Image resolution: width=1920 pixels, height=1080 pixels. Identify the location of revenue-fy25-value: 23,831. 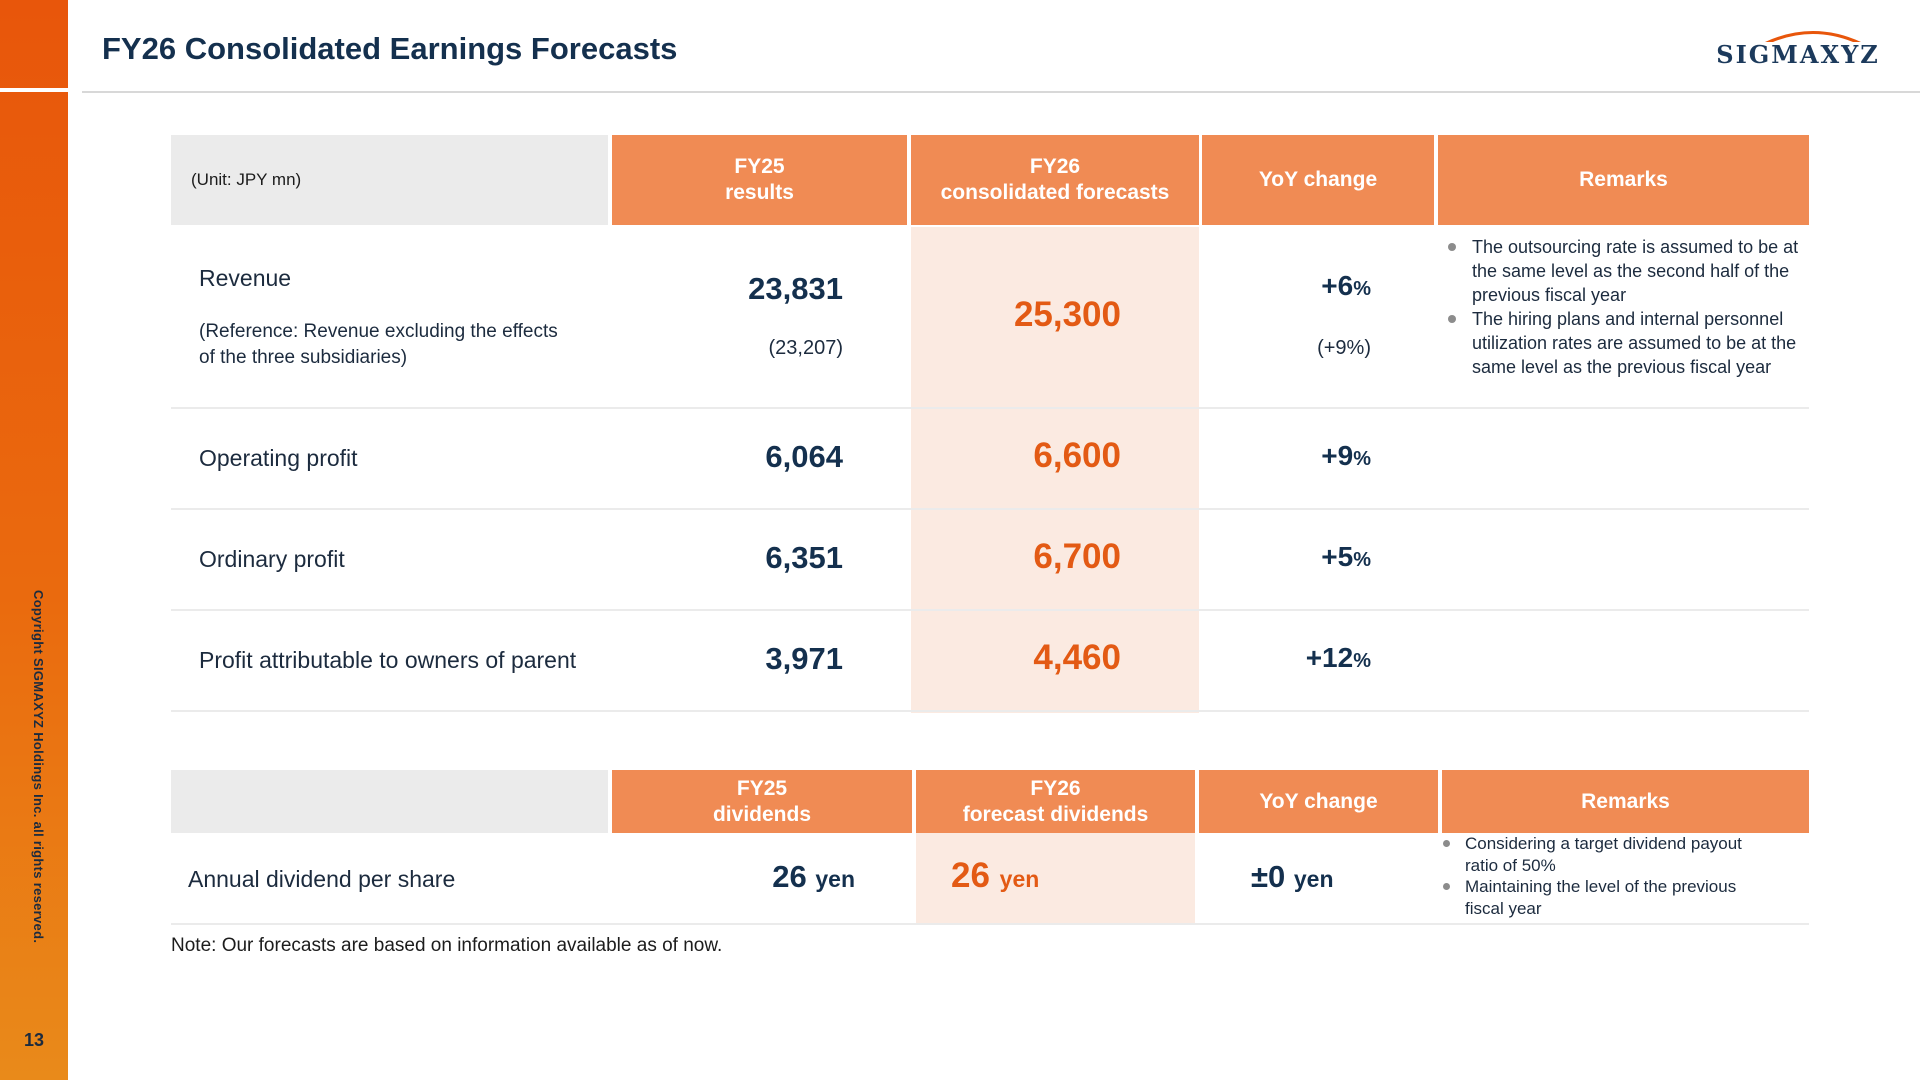
(795, 288).